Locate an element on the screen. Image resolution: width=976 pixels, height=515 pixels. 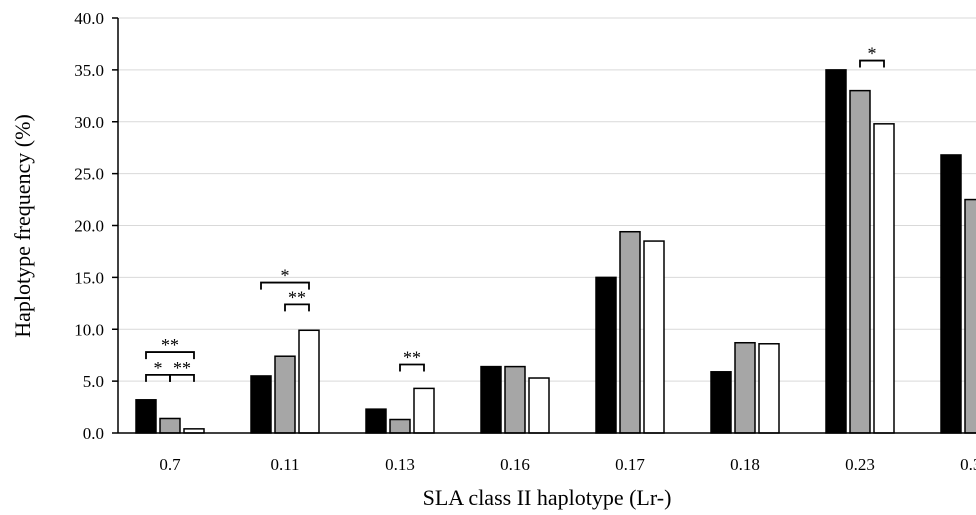
x-tick-labels: 0.7 0.11 0.13 0.16 0.17 0.18 0.23 0.37 is located at coordinates (567, 464).